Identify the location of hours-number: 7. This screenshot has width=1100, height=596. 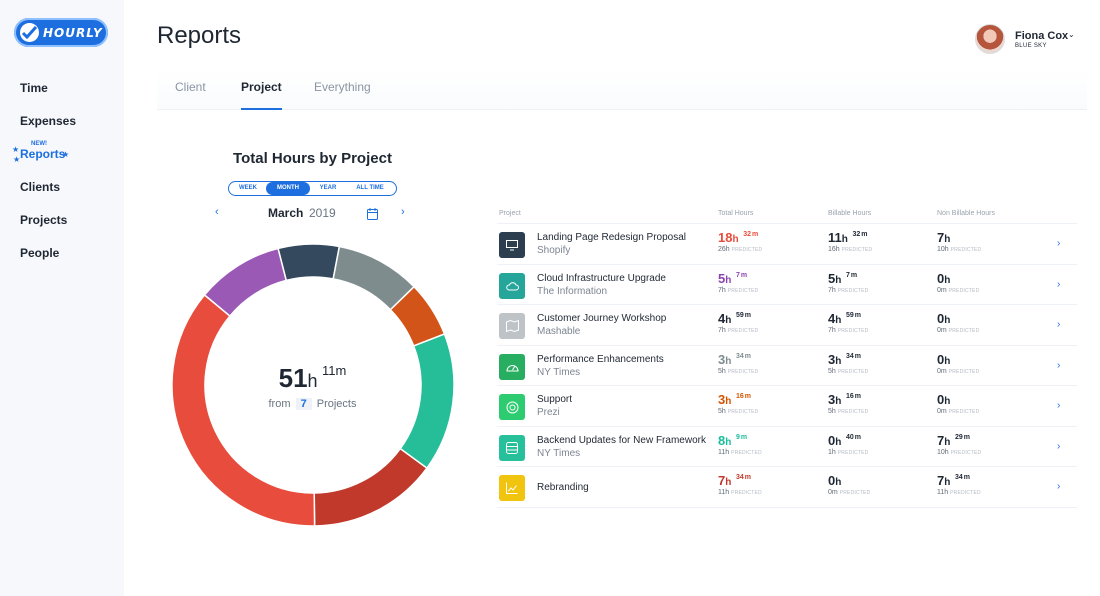
(722, 480).